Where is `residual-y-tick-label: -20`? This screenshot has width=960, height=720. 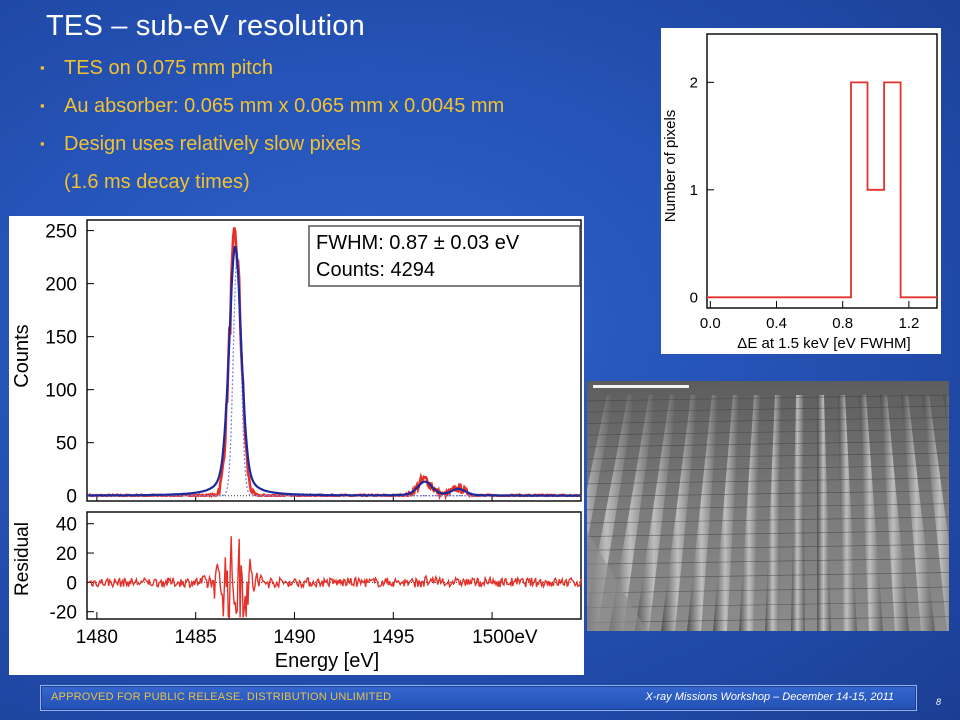
residual-y-tick-label: -20 is located at coordinates (63, 613).